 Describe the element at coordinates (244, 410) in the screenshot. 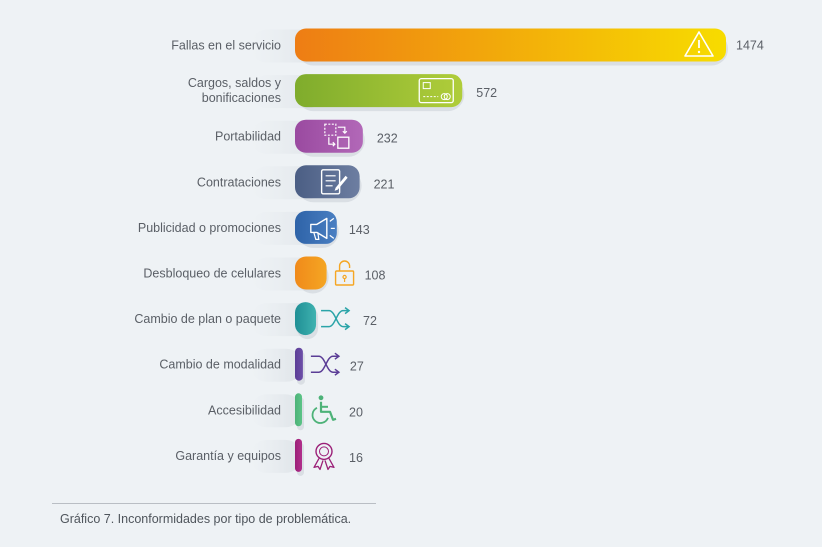

I see `category-label: Accesibilidad` at that location.